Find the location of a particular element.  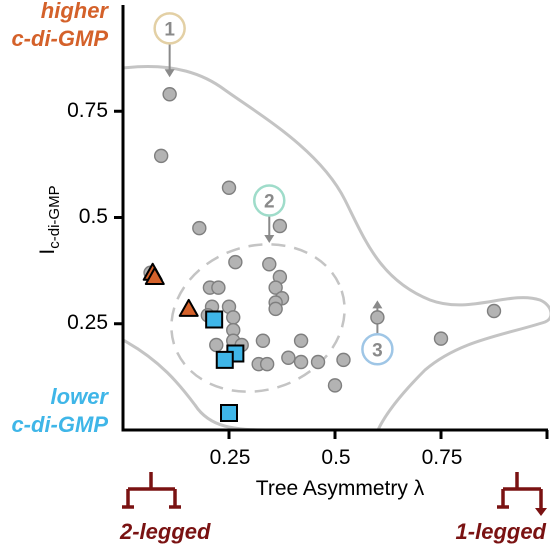

callout-3-number: 3 is located at coordinates (377, 350).